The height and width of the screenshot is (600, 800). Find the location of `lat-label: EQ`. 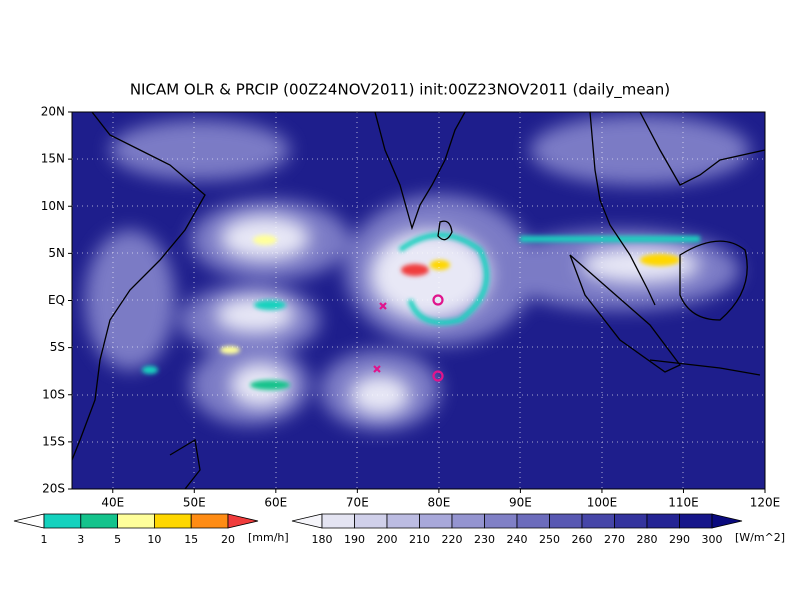

lat-label: EQ is located at coordinates (56, 300).